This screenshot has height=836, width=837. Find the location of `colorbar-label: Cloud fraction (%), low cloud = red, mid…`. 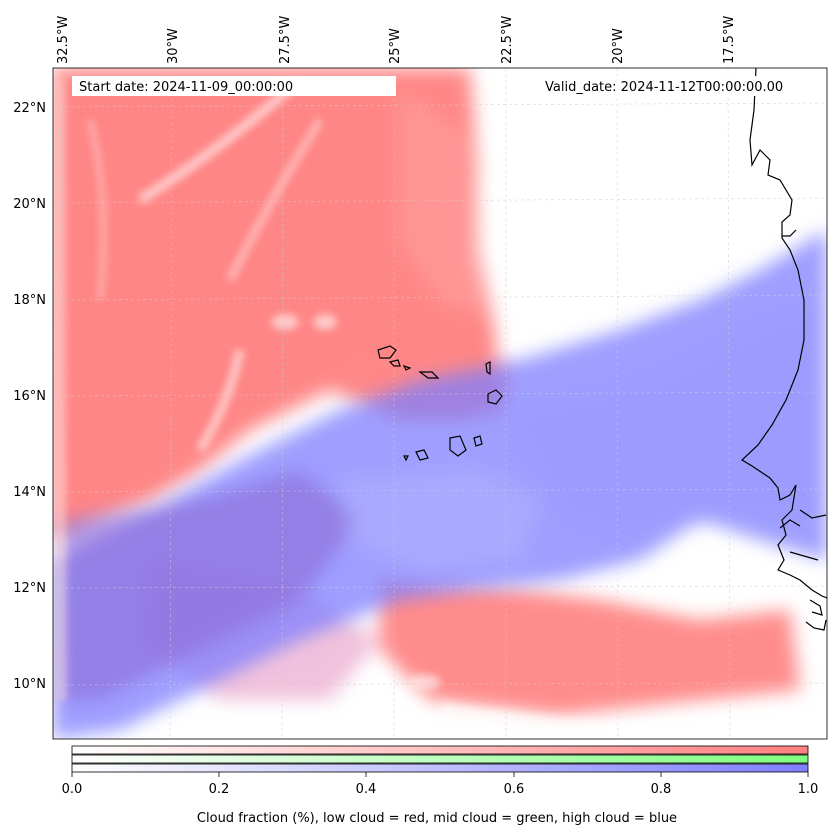

colorbar-label: Cloud fraction (%), low cloud = red, mid… is located at coordinates (437, 818).